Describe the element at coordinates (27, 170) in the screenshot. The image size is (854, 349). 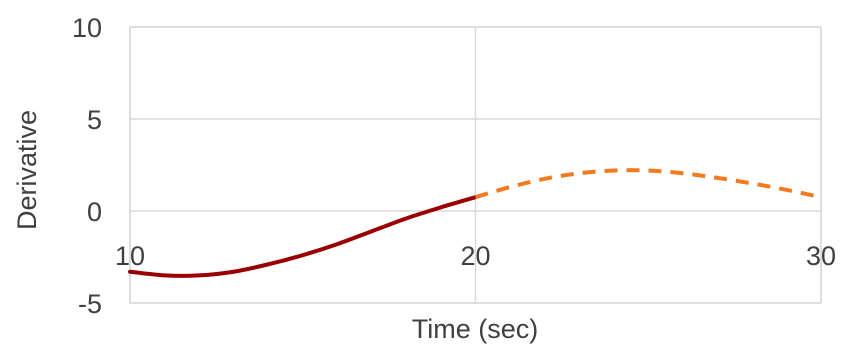
I see `y-axis-title: Derivative` at that location.